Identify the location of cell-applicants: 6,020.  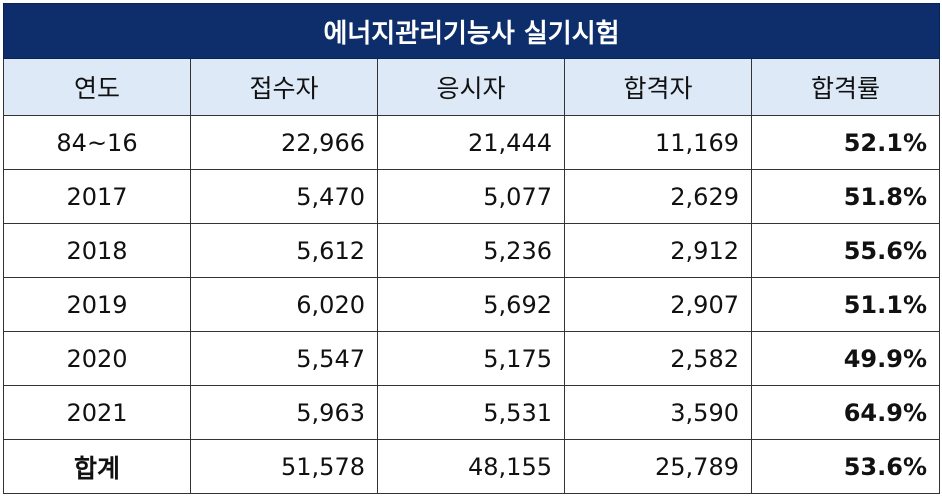
(284, 304).